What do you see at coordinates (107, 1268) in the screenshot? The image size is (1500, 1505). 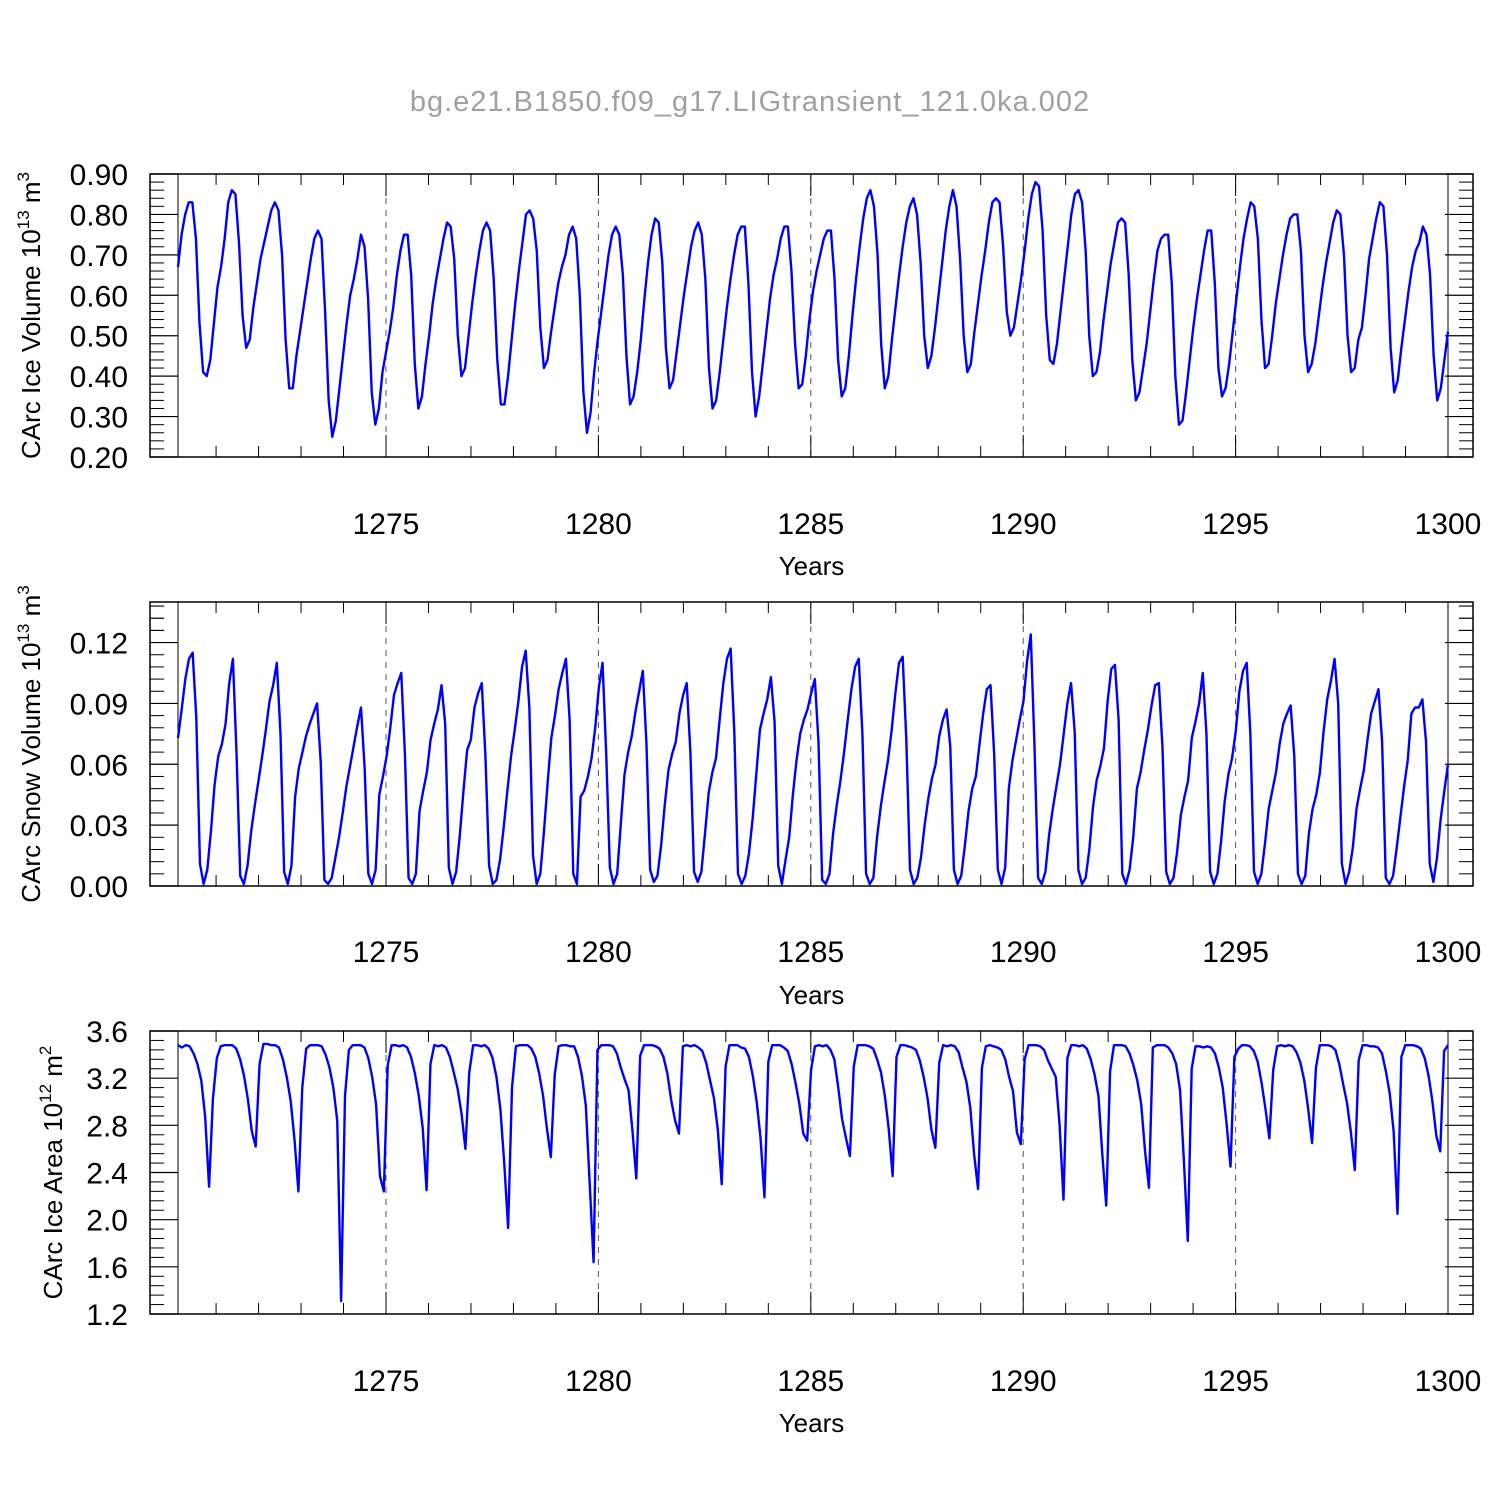 I see `y-tick-label: 1.6` at bounding box center [107, 1268].